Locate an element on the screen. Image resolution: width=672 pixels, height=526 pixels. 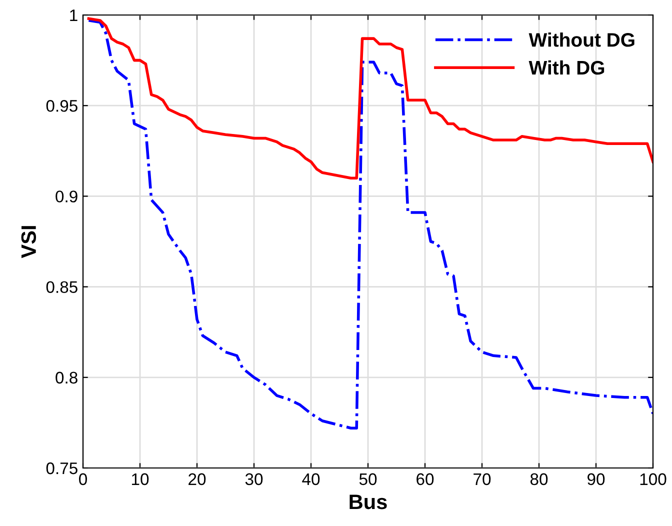
y-tick-label: 0.8 is located at coordinates (67, 378).